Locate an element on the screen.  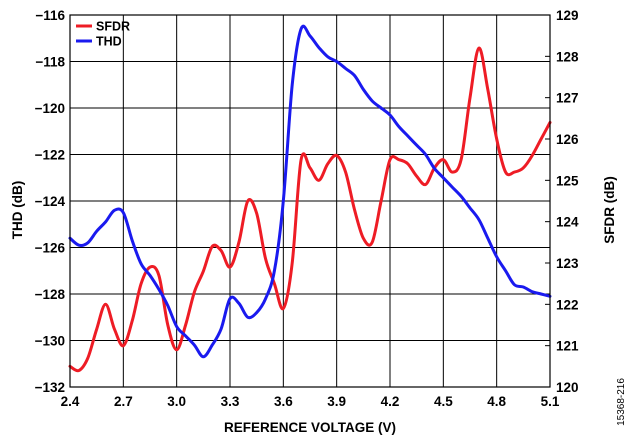
left-axis-title: THD (dB) is located at coordinates (17, 210).